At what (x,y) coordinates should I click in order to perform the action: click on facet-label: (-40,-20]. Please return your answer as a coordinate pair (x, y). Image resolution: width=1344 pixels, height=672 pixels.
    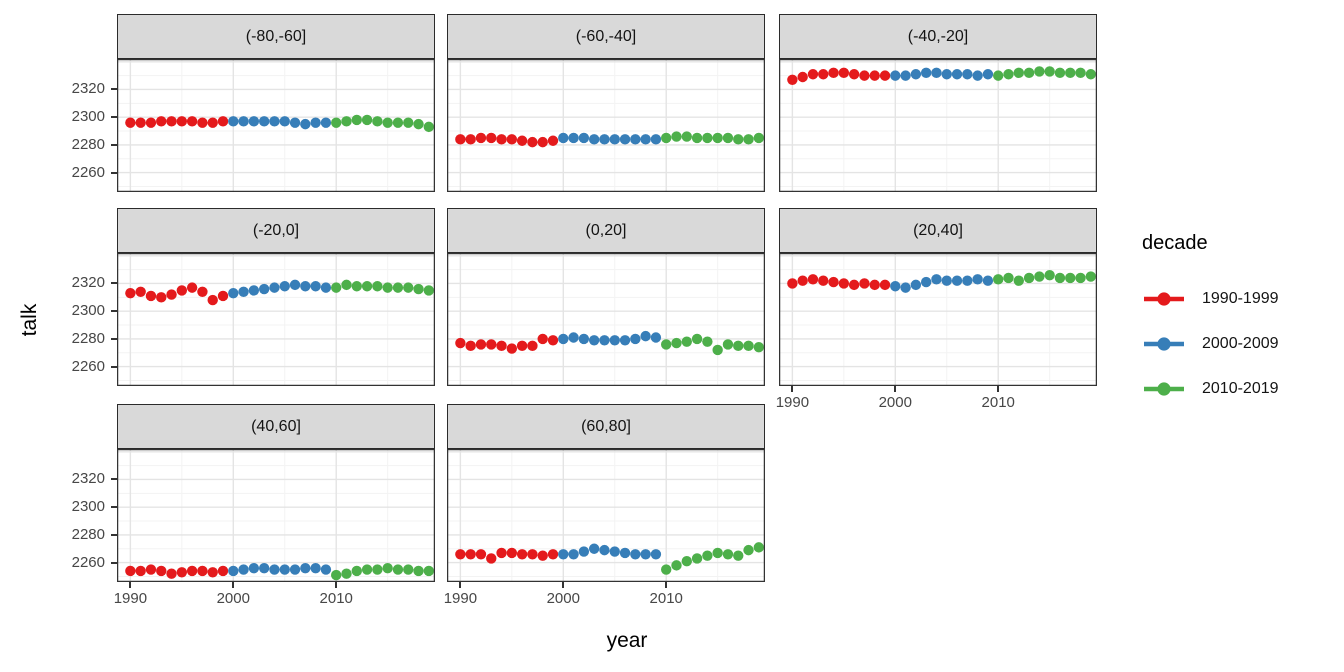
    Looking at the image, I should click on (938, 36).